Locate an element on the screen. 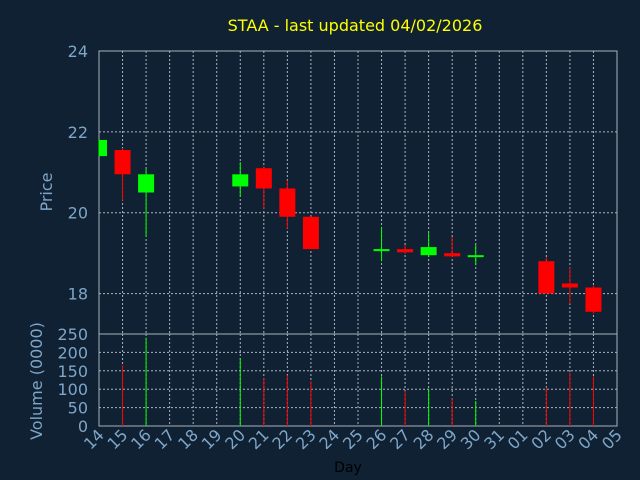 The height and width of the screenshot is (480, 640). volume-tick-label: 150 is located at coordinates (72, 371).